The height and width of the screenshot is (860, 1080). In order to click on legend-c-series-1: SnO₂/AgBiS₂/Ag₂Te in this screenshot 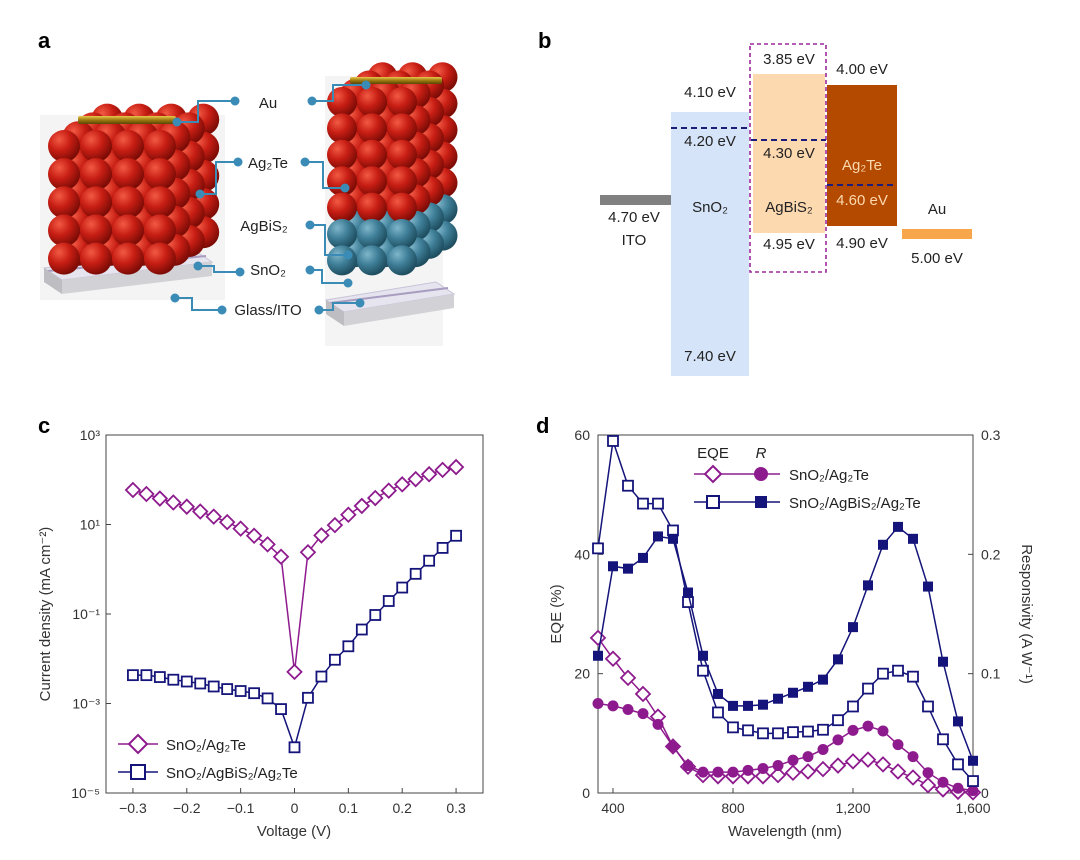, I will do `click(232, 773)`.